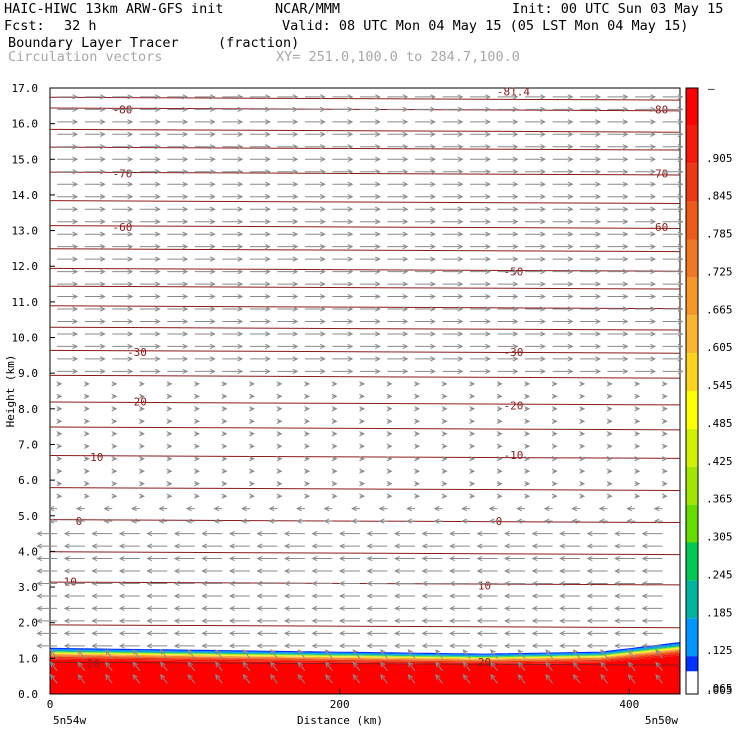  What do you see at coordinates (719, 309) in the screenshot?
I see `colorbar-label: .665` at bounding box center [719, 309].